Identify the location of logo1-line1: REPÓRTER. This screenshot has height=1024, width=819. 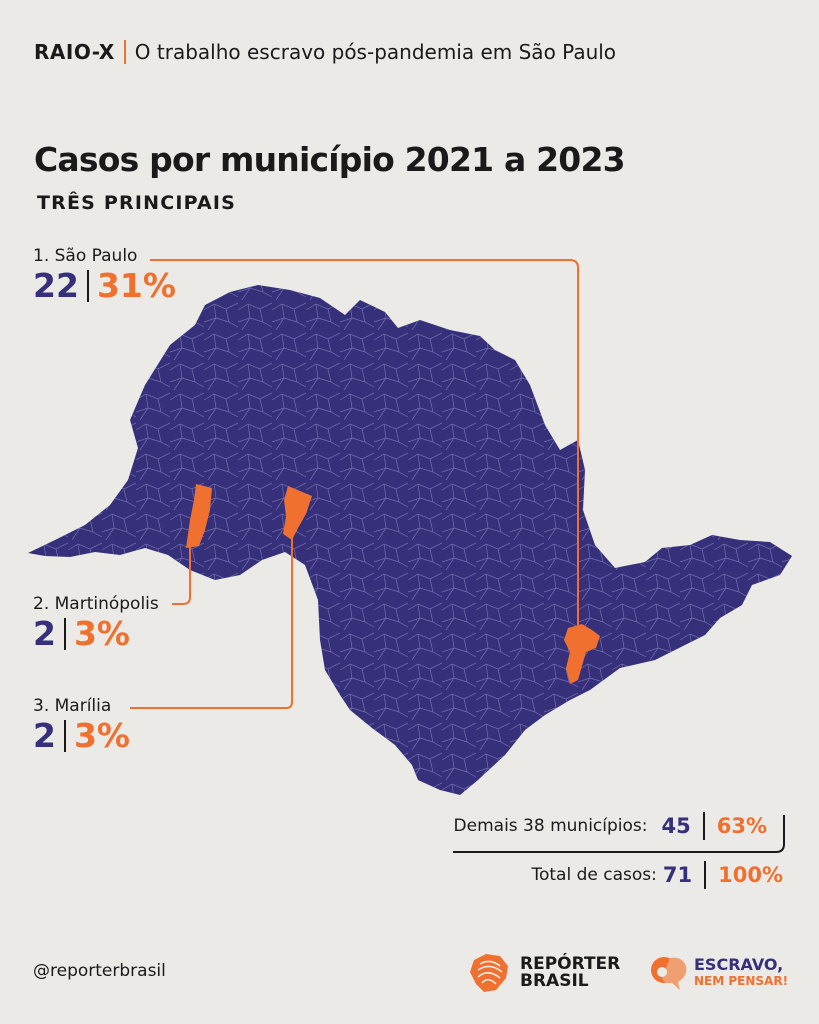
(570, 964).